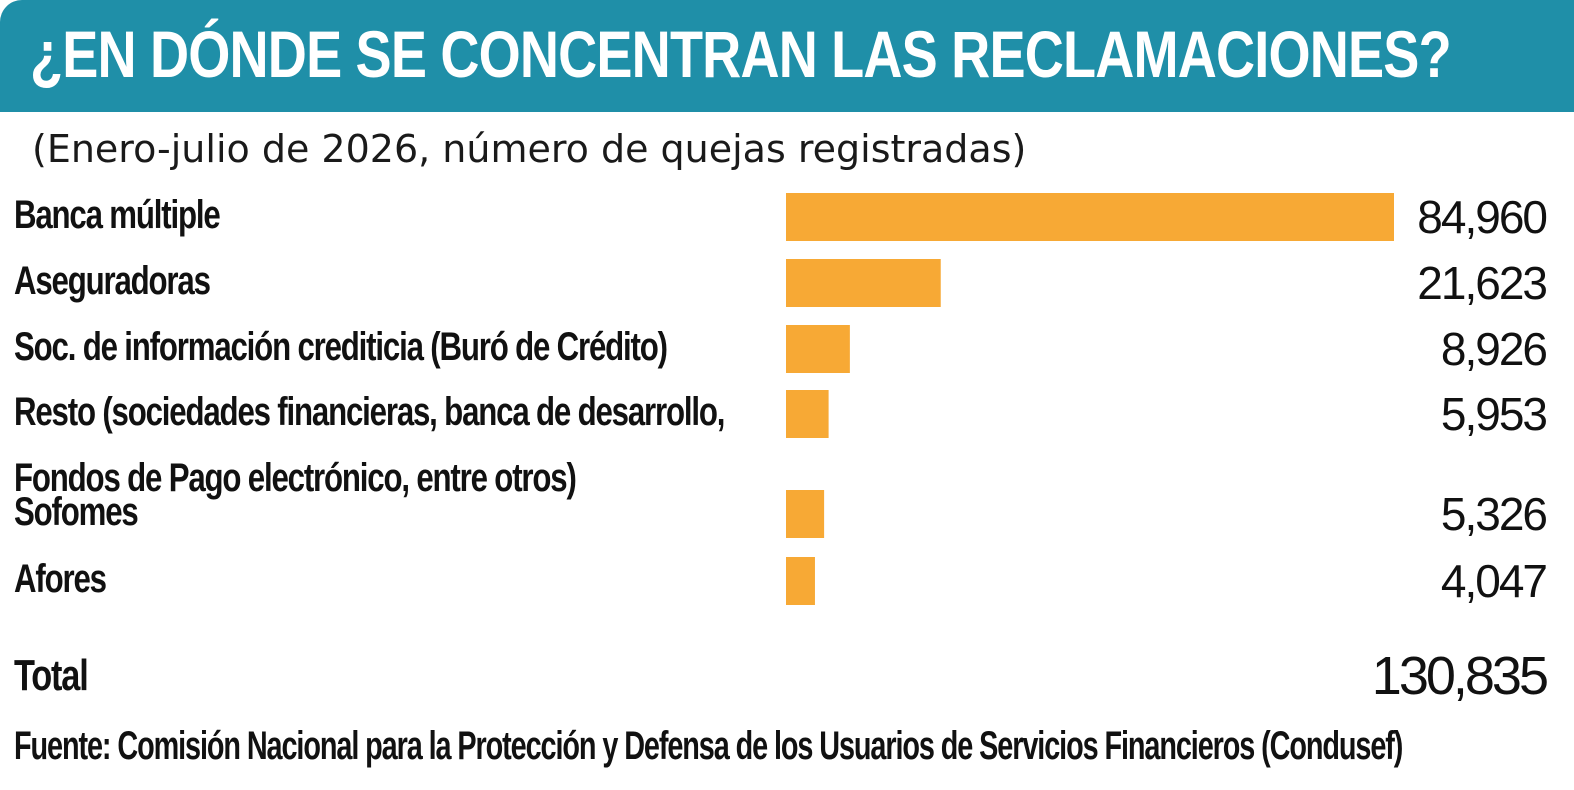 The width and height of the screenshot is (1574, 790). What do you see at coordinates (117, 215) in the screenshot?
I see `category-label: Banca múltiple` at bounding box center [117, 215].